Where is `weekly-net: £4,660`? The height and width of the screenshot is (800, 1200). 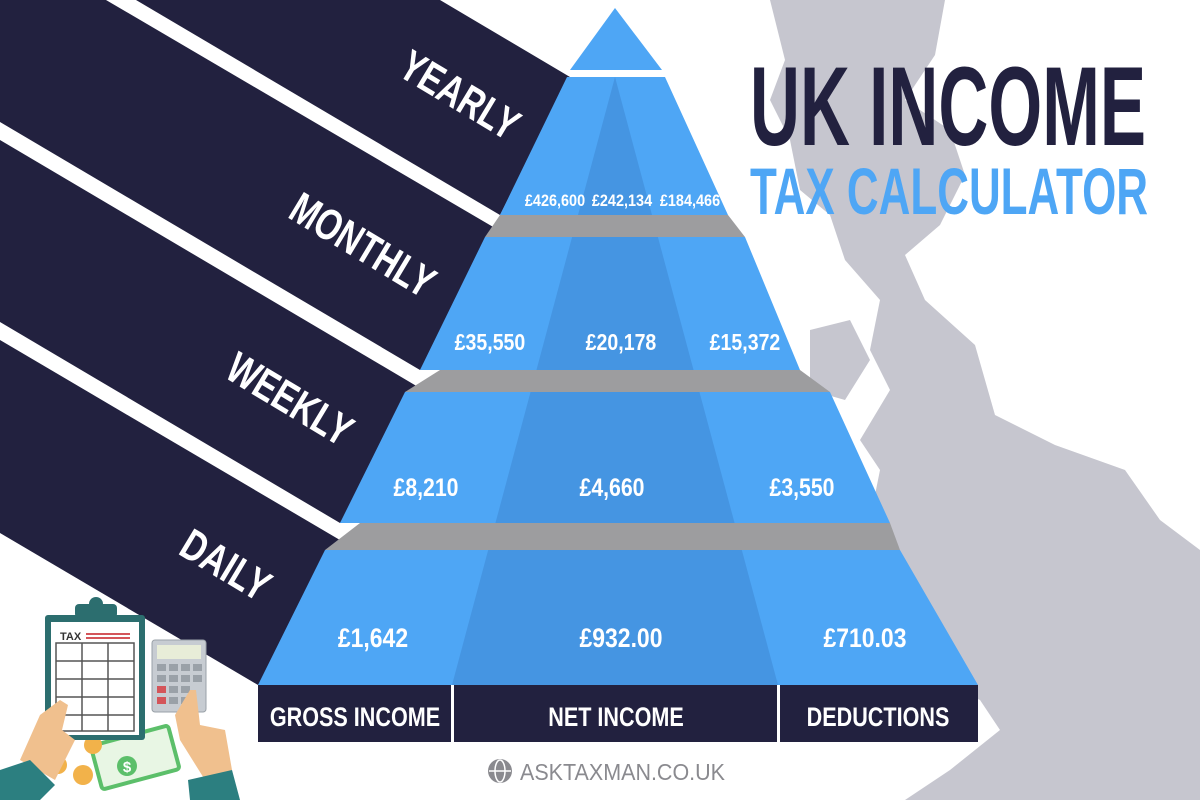
weekly-net: £4,660 is located at coordinates (612, 487).